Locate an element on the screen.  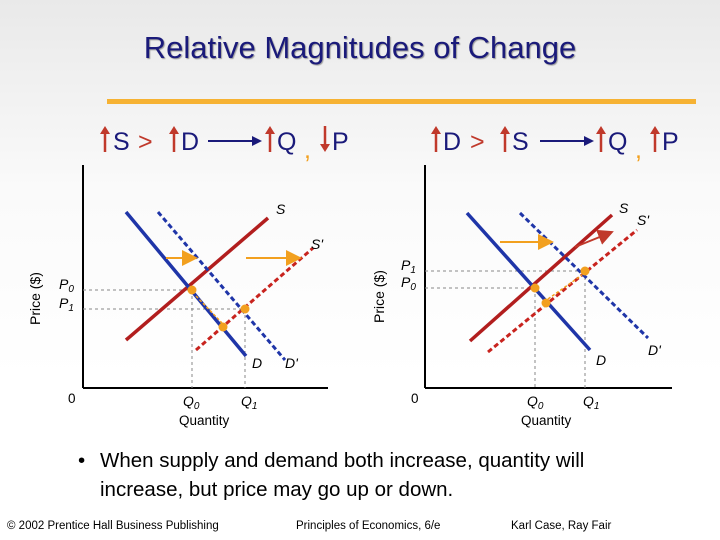
left-label-d: D is located at coordinates (257, 363).